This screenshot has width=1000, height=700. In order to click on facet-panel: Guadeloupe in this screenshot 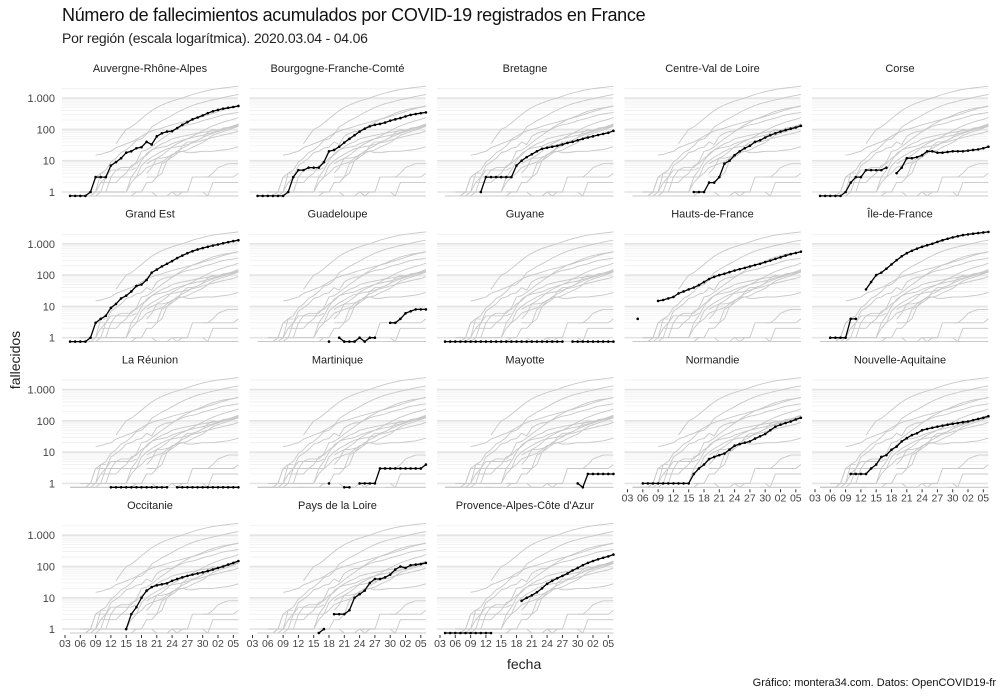, I will do `click(338, 276)`.